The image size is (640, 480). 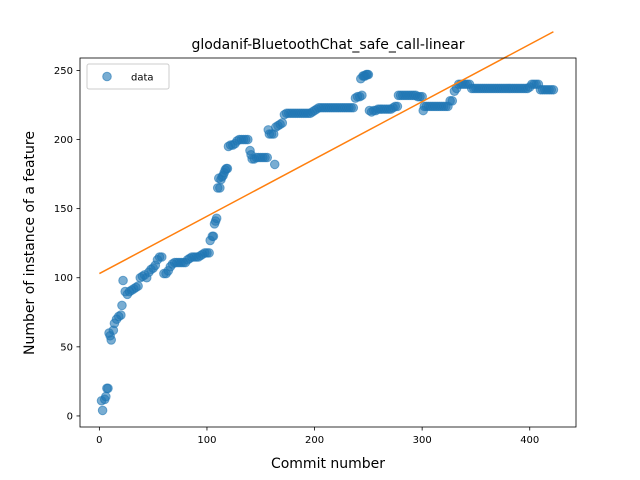 What do you see at coordinates (206, 440) in the screenshot?
I see `x-tick-label: 100` at bounding box center [206, 440].